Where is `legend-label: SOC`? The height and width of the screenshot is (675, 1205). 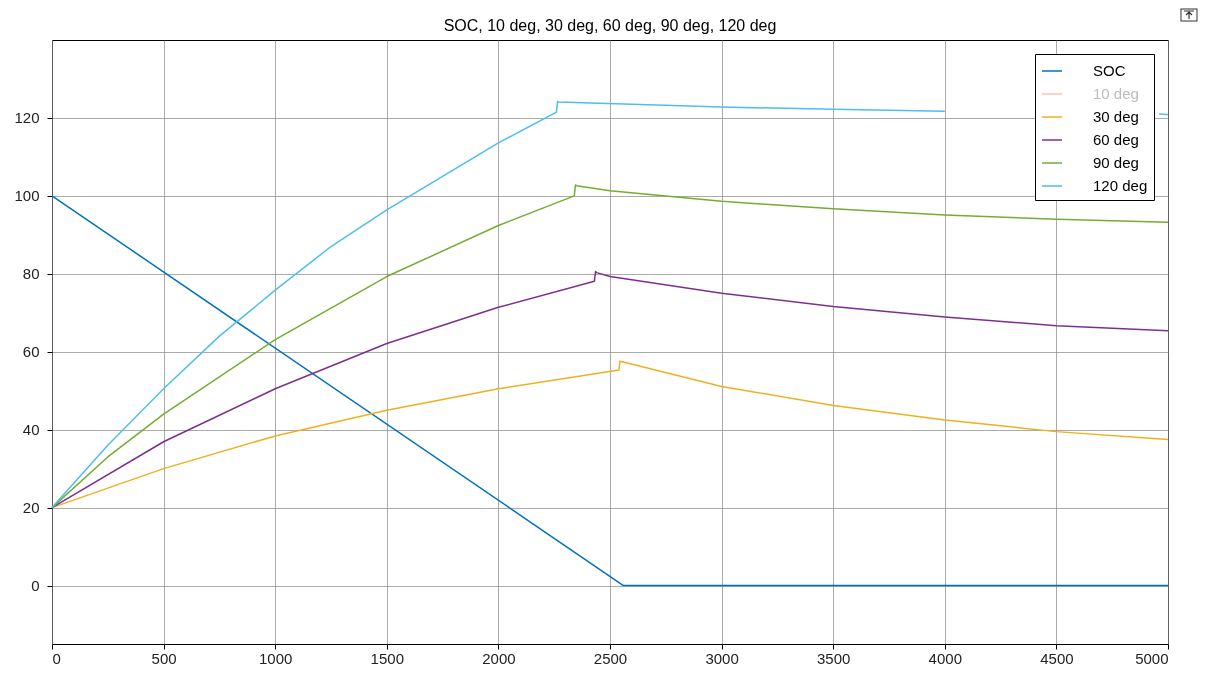
legend-label: SOC is located at coordinates (1109, 70).